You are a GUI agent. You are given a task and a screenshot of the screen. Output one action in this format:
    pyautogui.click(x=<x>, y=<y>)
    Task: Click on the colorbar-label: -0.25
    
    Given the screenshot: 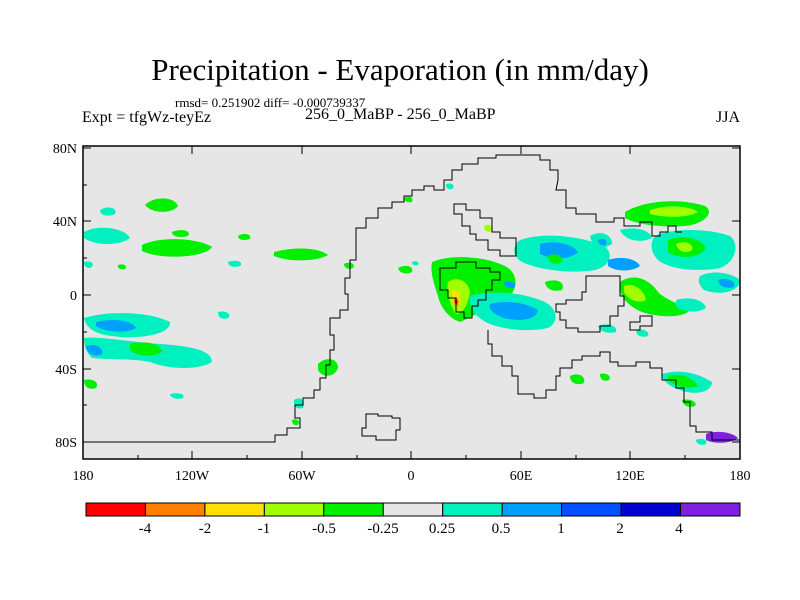 What is the action you would take?
    pyautogui.click(x=382, y=529)
    